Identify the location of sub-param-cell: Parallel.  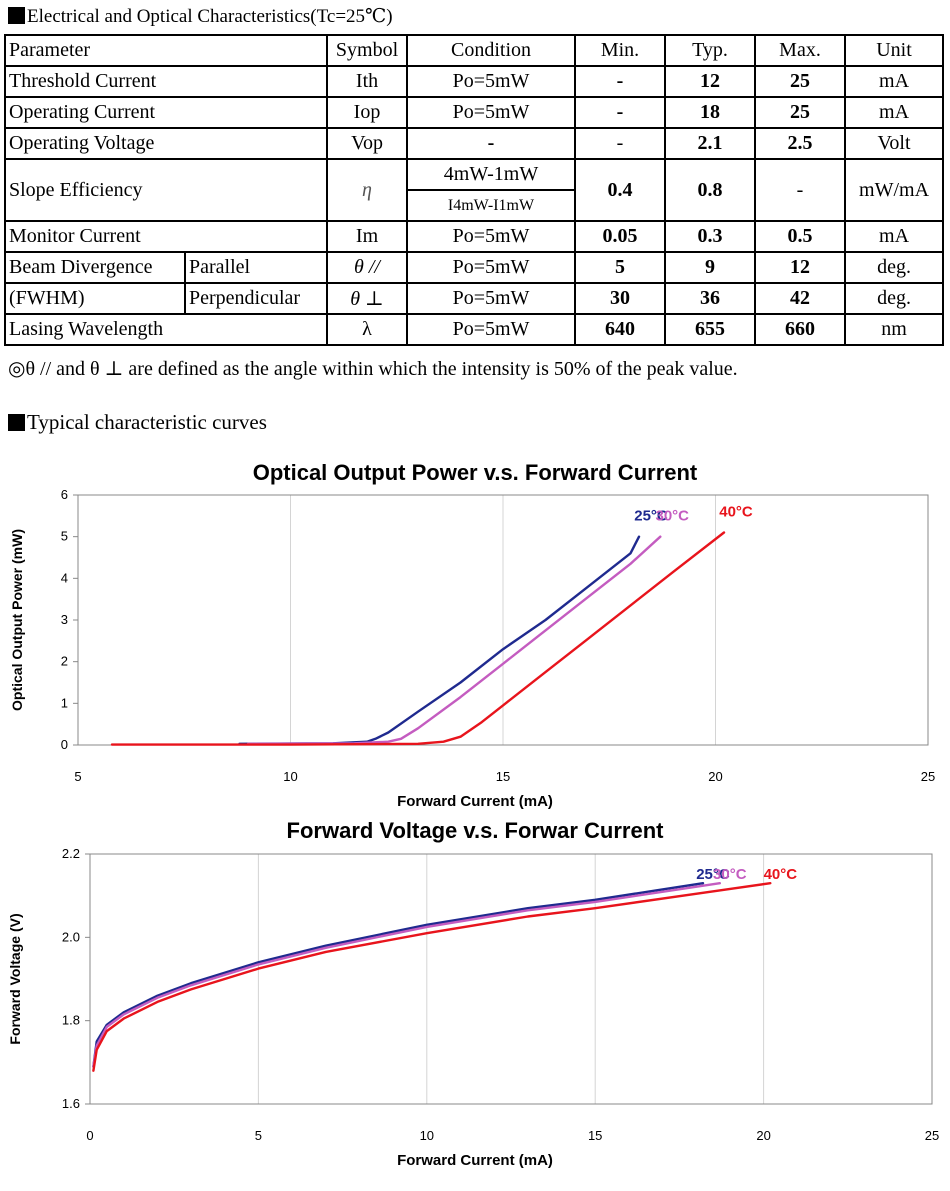
(256, 267).